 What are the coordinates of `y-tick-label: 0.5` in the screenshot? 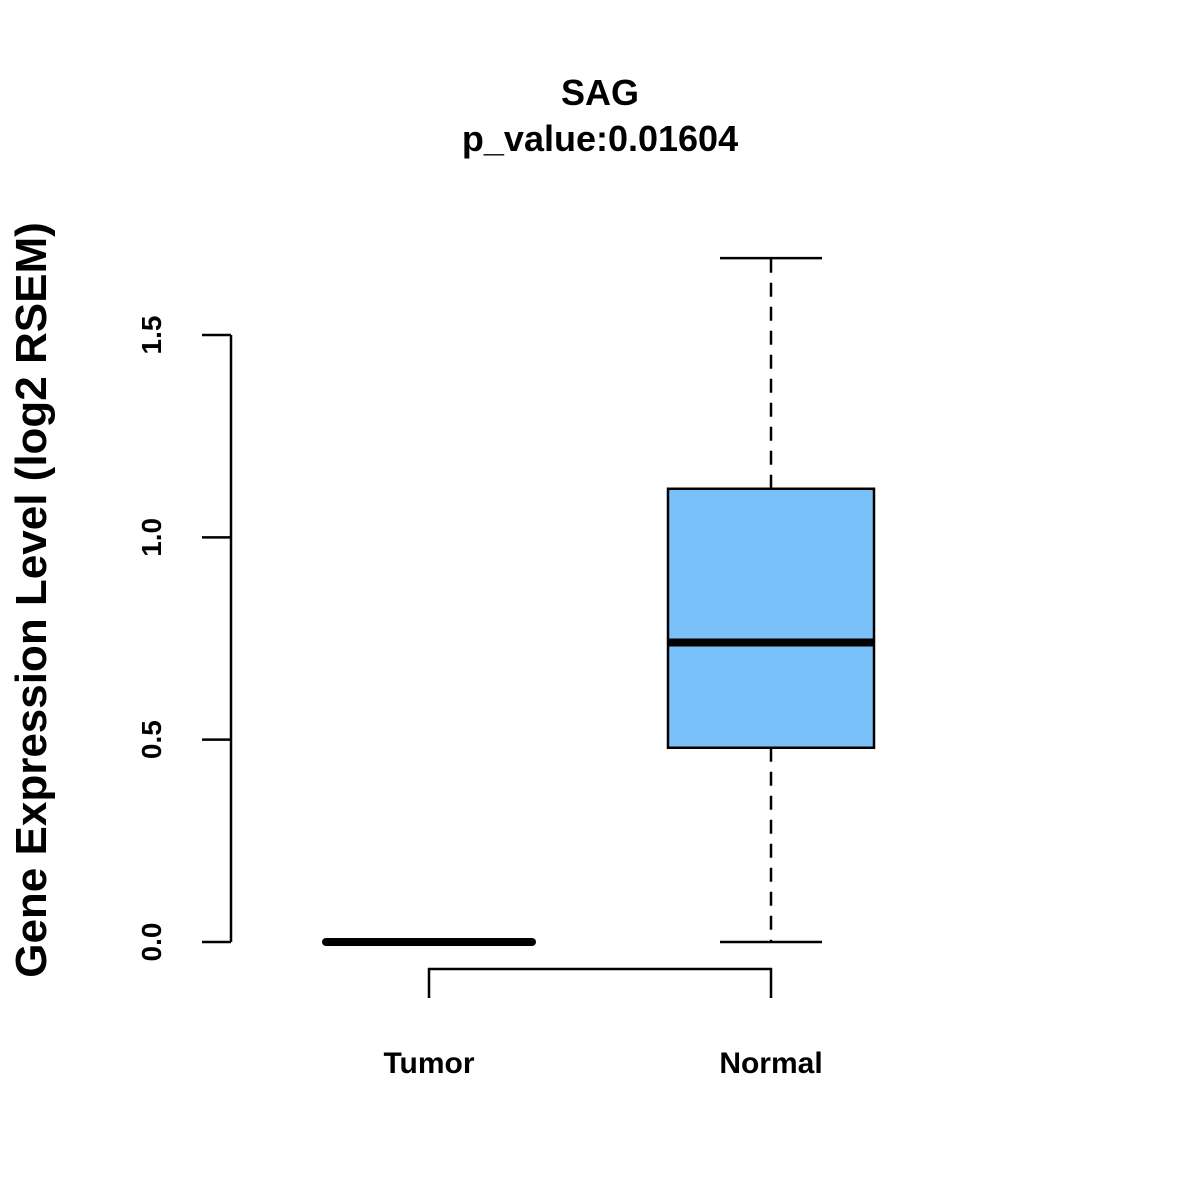 It's located at (151, 739).